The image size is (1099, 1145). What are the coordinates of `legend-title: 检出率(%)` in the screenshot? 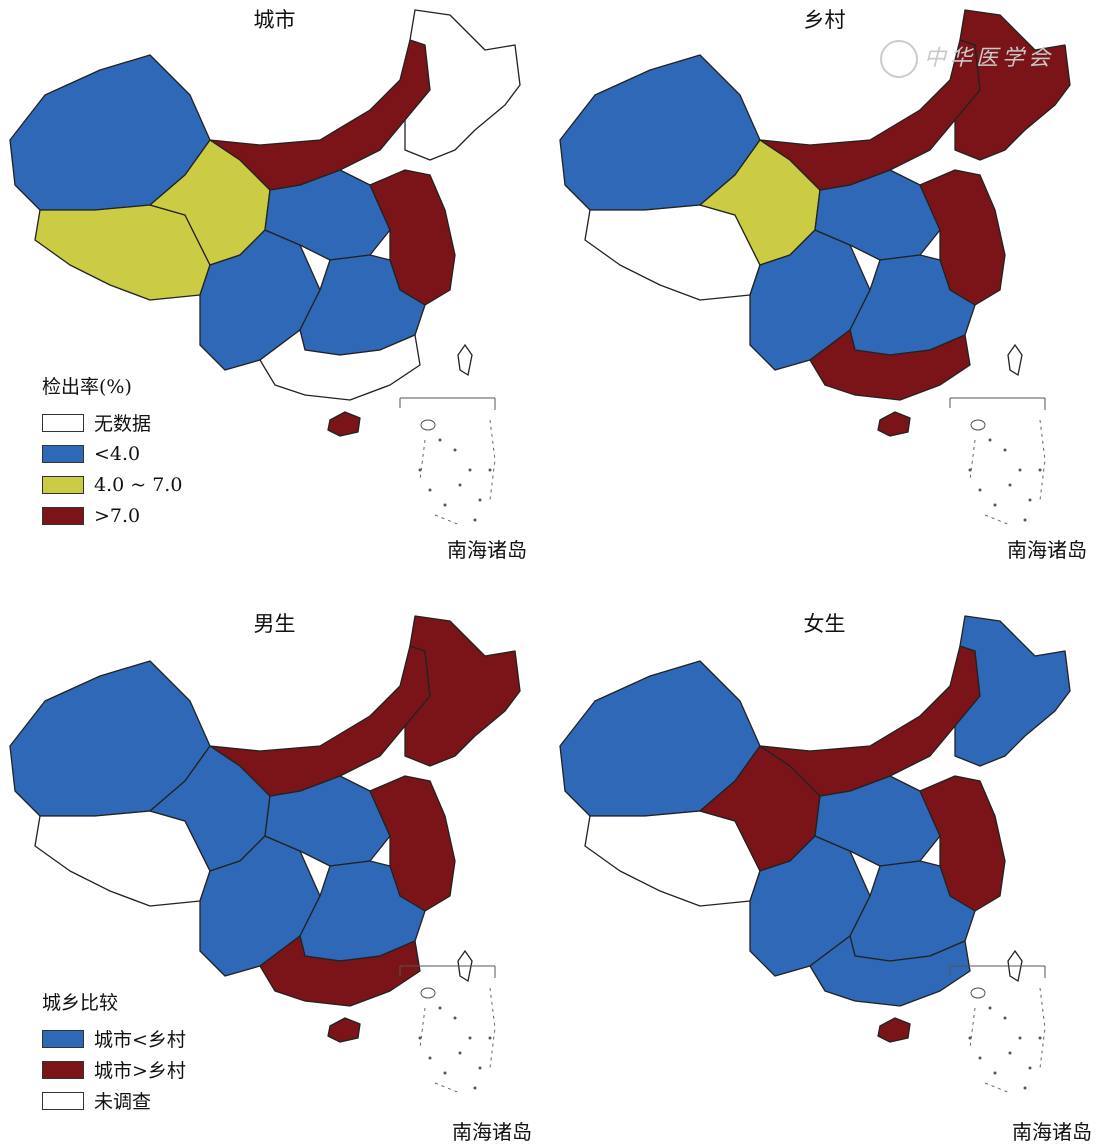 It's located at (87, 387).